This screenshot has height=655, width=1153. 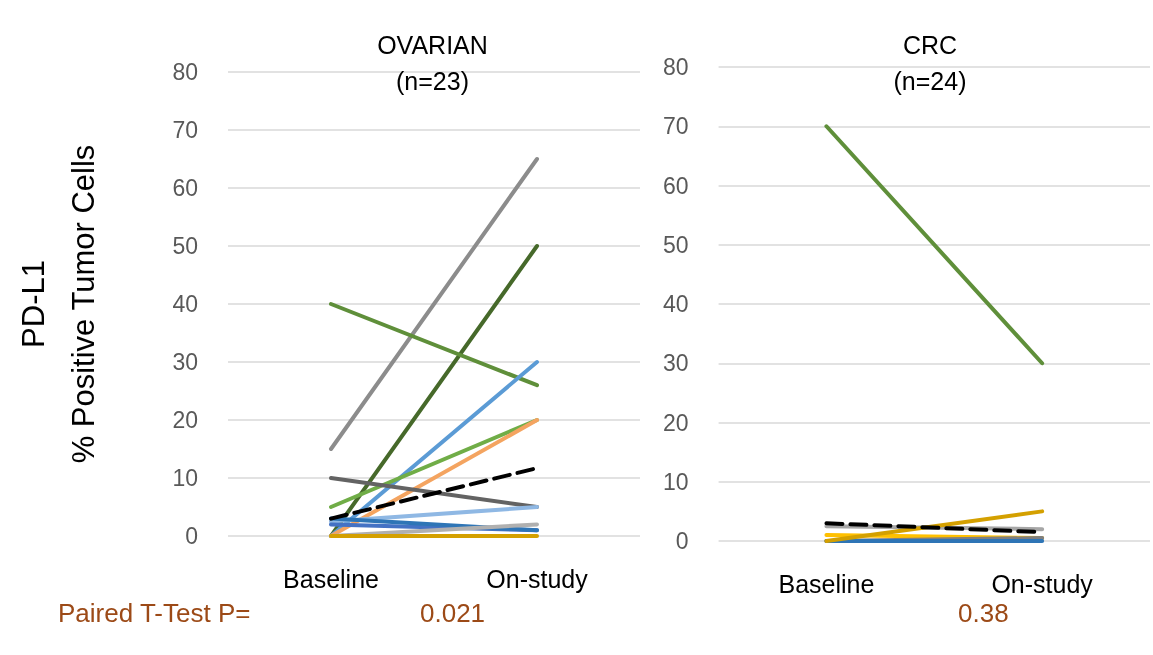 What do you see at coordinates (453, 613) in the screenshot?
I see `text: 0.021` at bounding box center [453, 613].